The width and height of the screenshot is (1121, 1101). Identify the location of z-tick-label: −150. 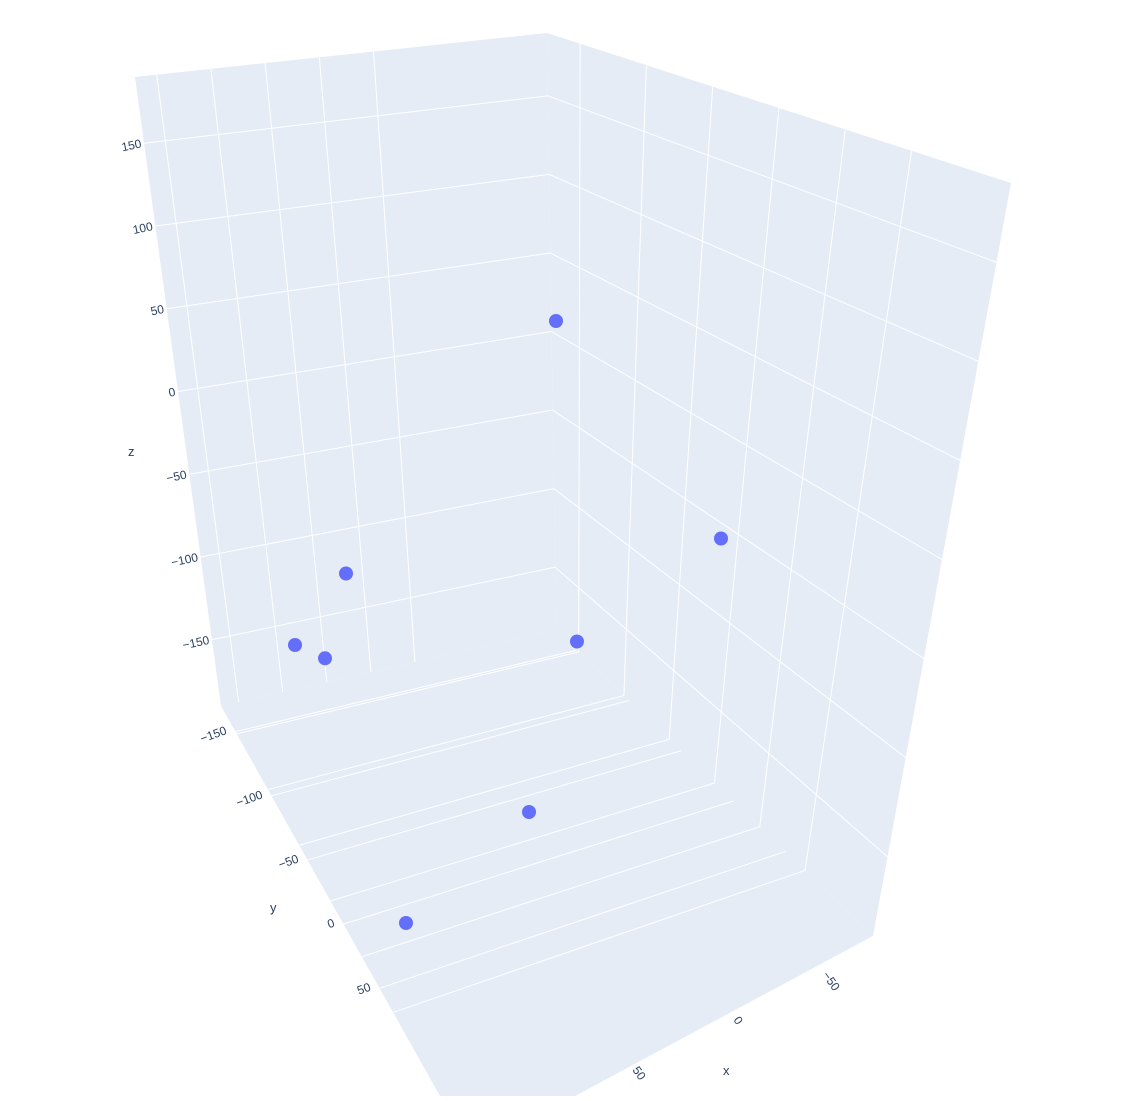
(196, 642).